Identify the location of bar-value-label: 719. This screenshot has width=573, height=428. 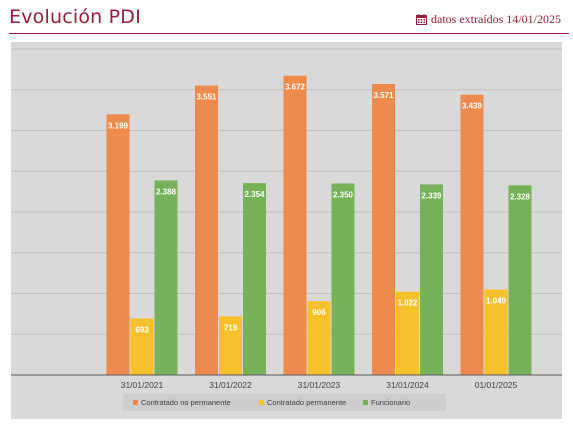
(231, 327).